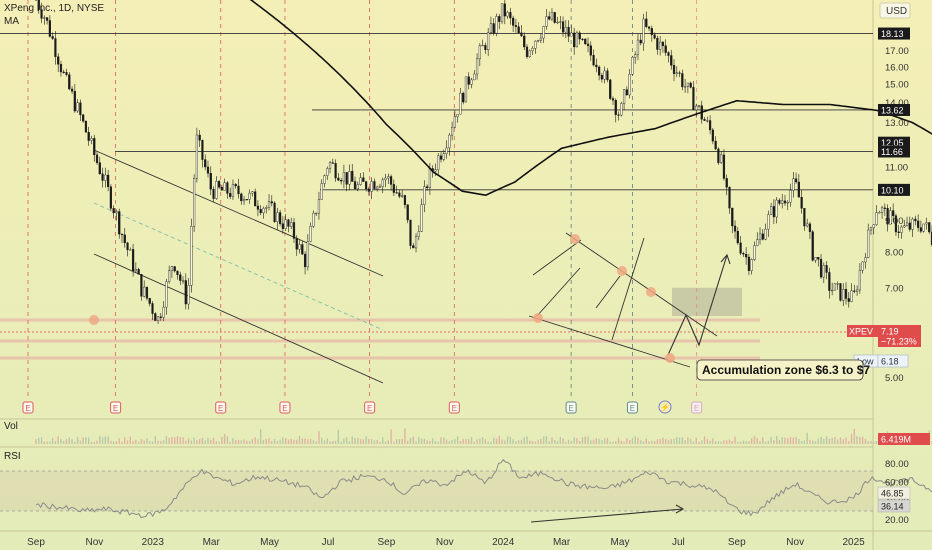 The height and width of the screenshot is (550, 932). Describe the element at coordinates (483, 436) in the screenshot. I see `volume-bars` at that location.